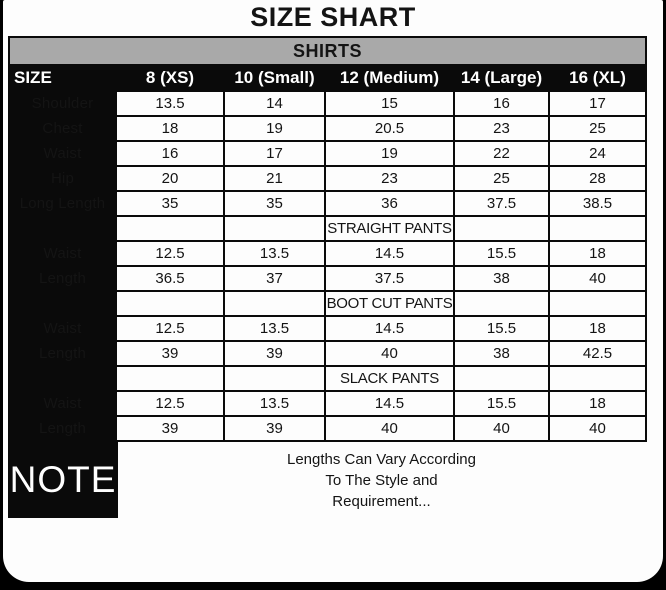  I want to click on column-header-small: 10 (Small), so click(274, 78).